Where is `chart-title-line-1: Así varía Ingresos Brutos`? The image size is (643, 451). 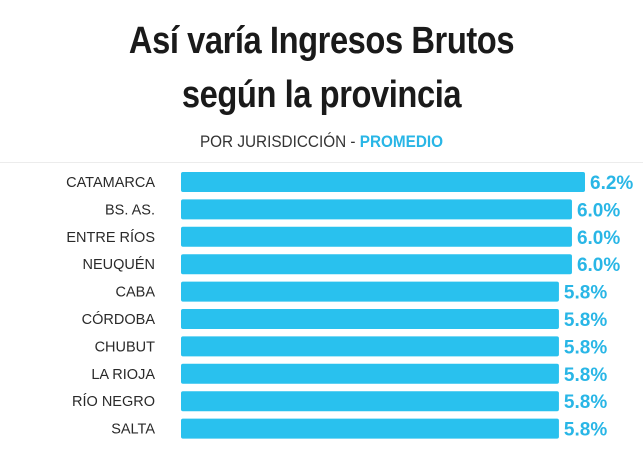
chart-title-line-1: Así varía Ingresos Brutos is located at coordinates (321, 41).